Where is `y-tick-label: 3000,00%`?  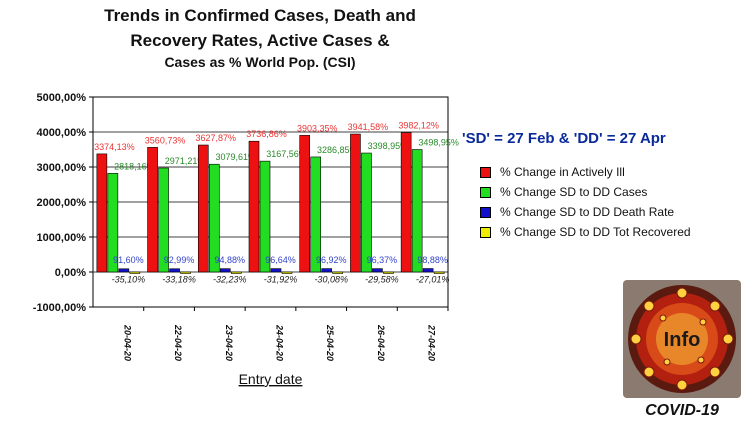 y-tick-label: 3000,00% is located at coordinates (61, 168).